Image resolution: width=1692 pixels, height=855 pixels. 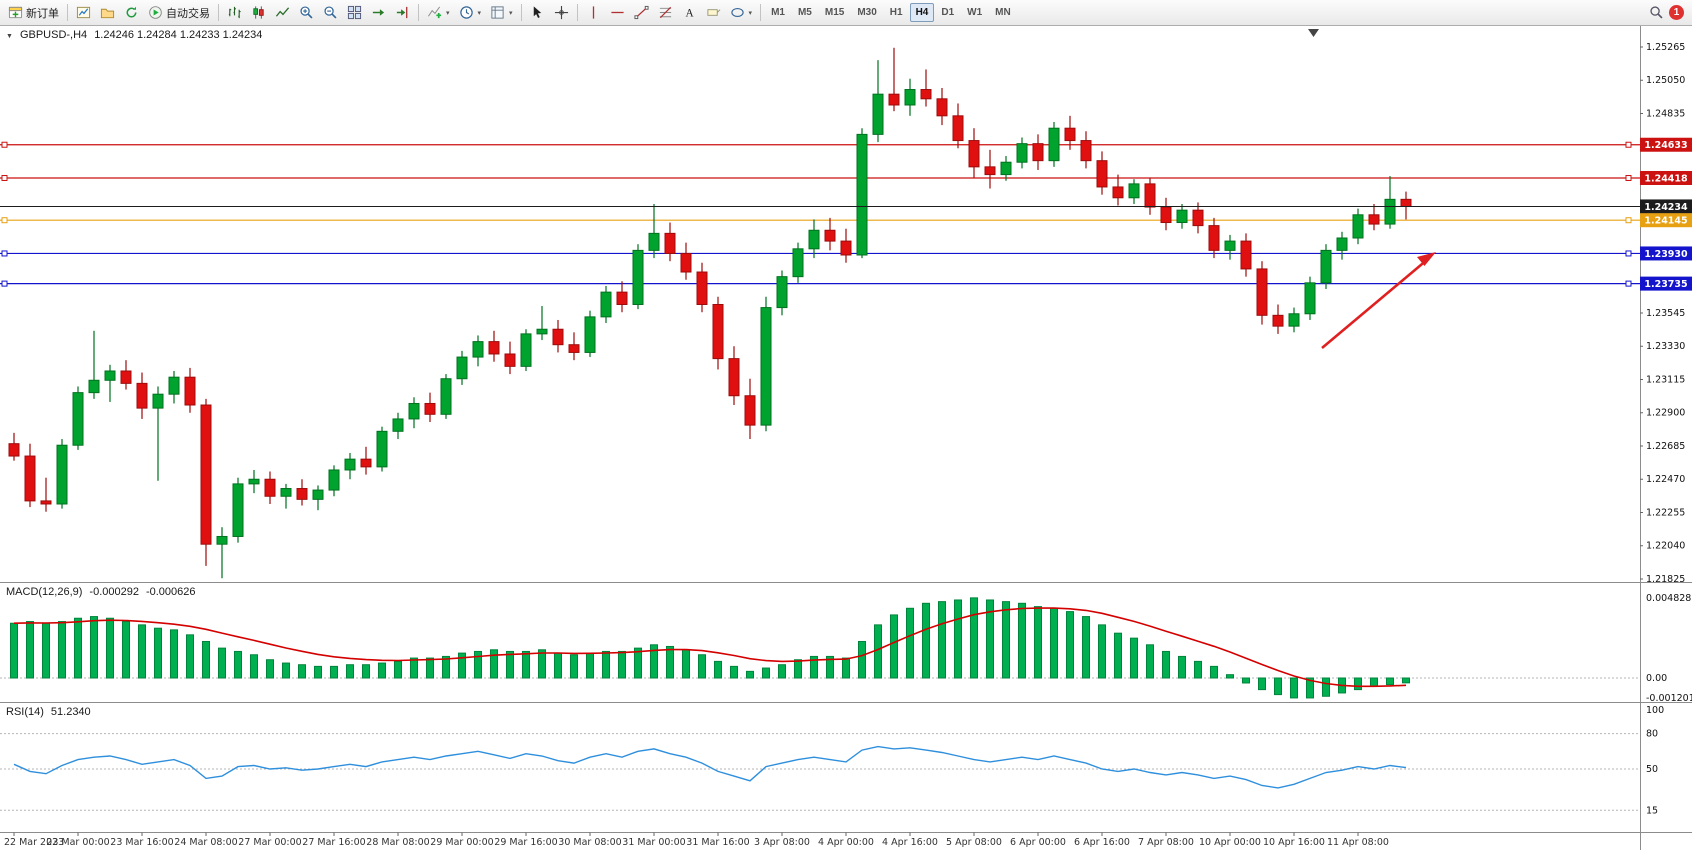 I want to click on timeframe-m1-button: M1, so click(x=778, y=12).